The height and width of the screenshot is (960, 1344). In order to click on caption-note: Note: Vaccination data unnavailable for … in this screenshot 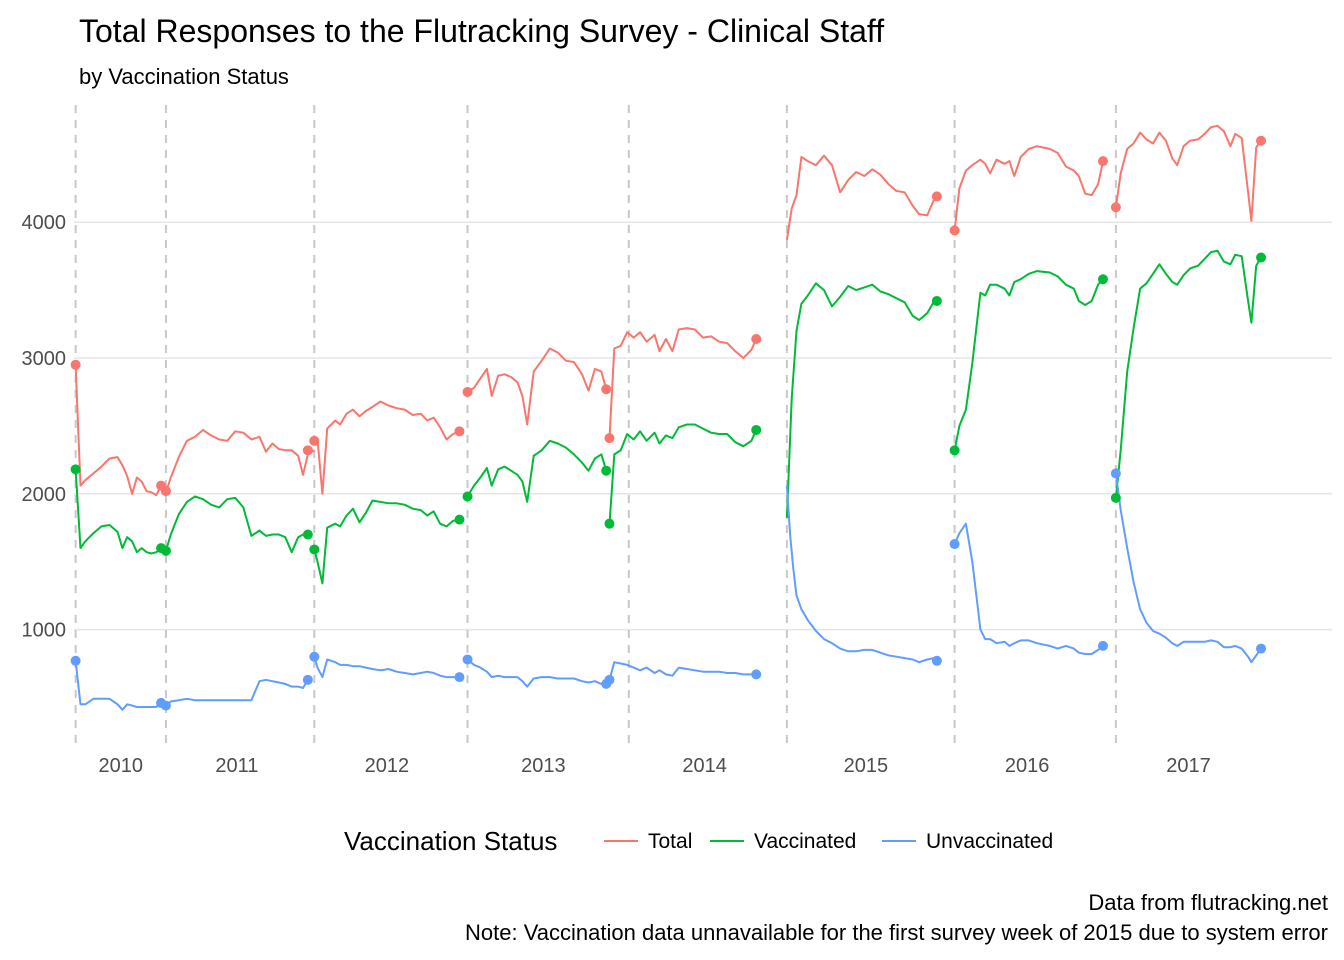, I will do `click(896, 932)`.